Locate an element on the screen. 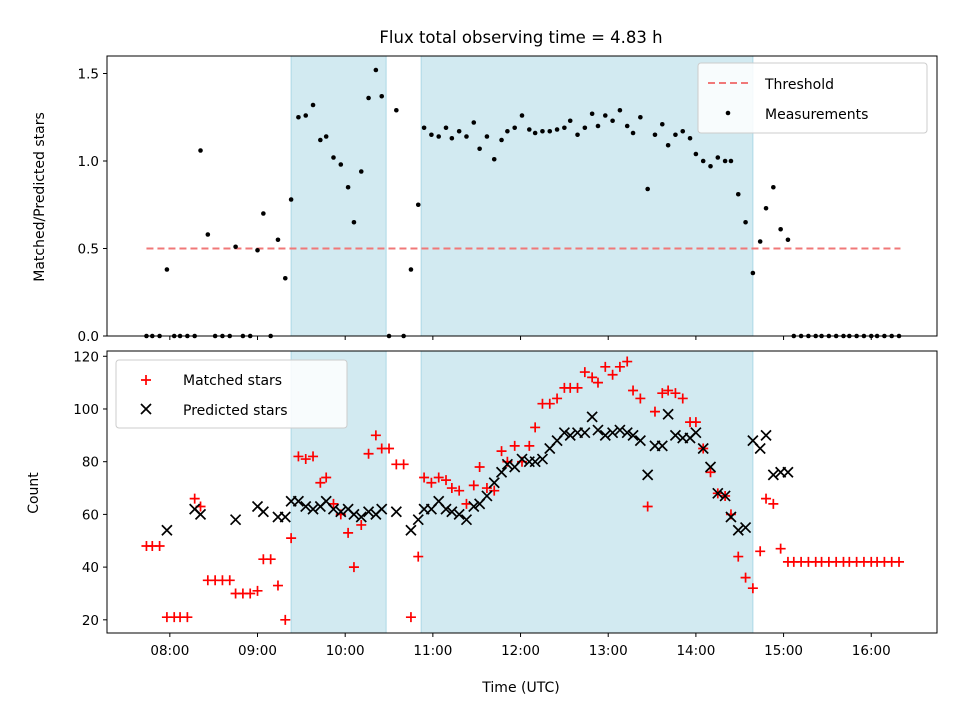 Image resolution: width=960 pixels, height=720 pixels. y-tick-label: 60 is located at coordinates (90, 515).